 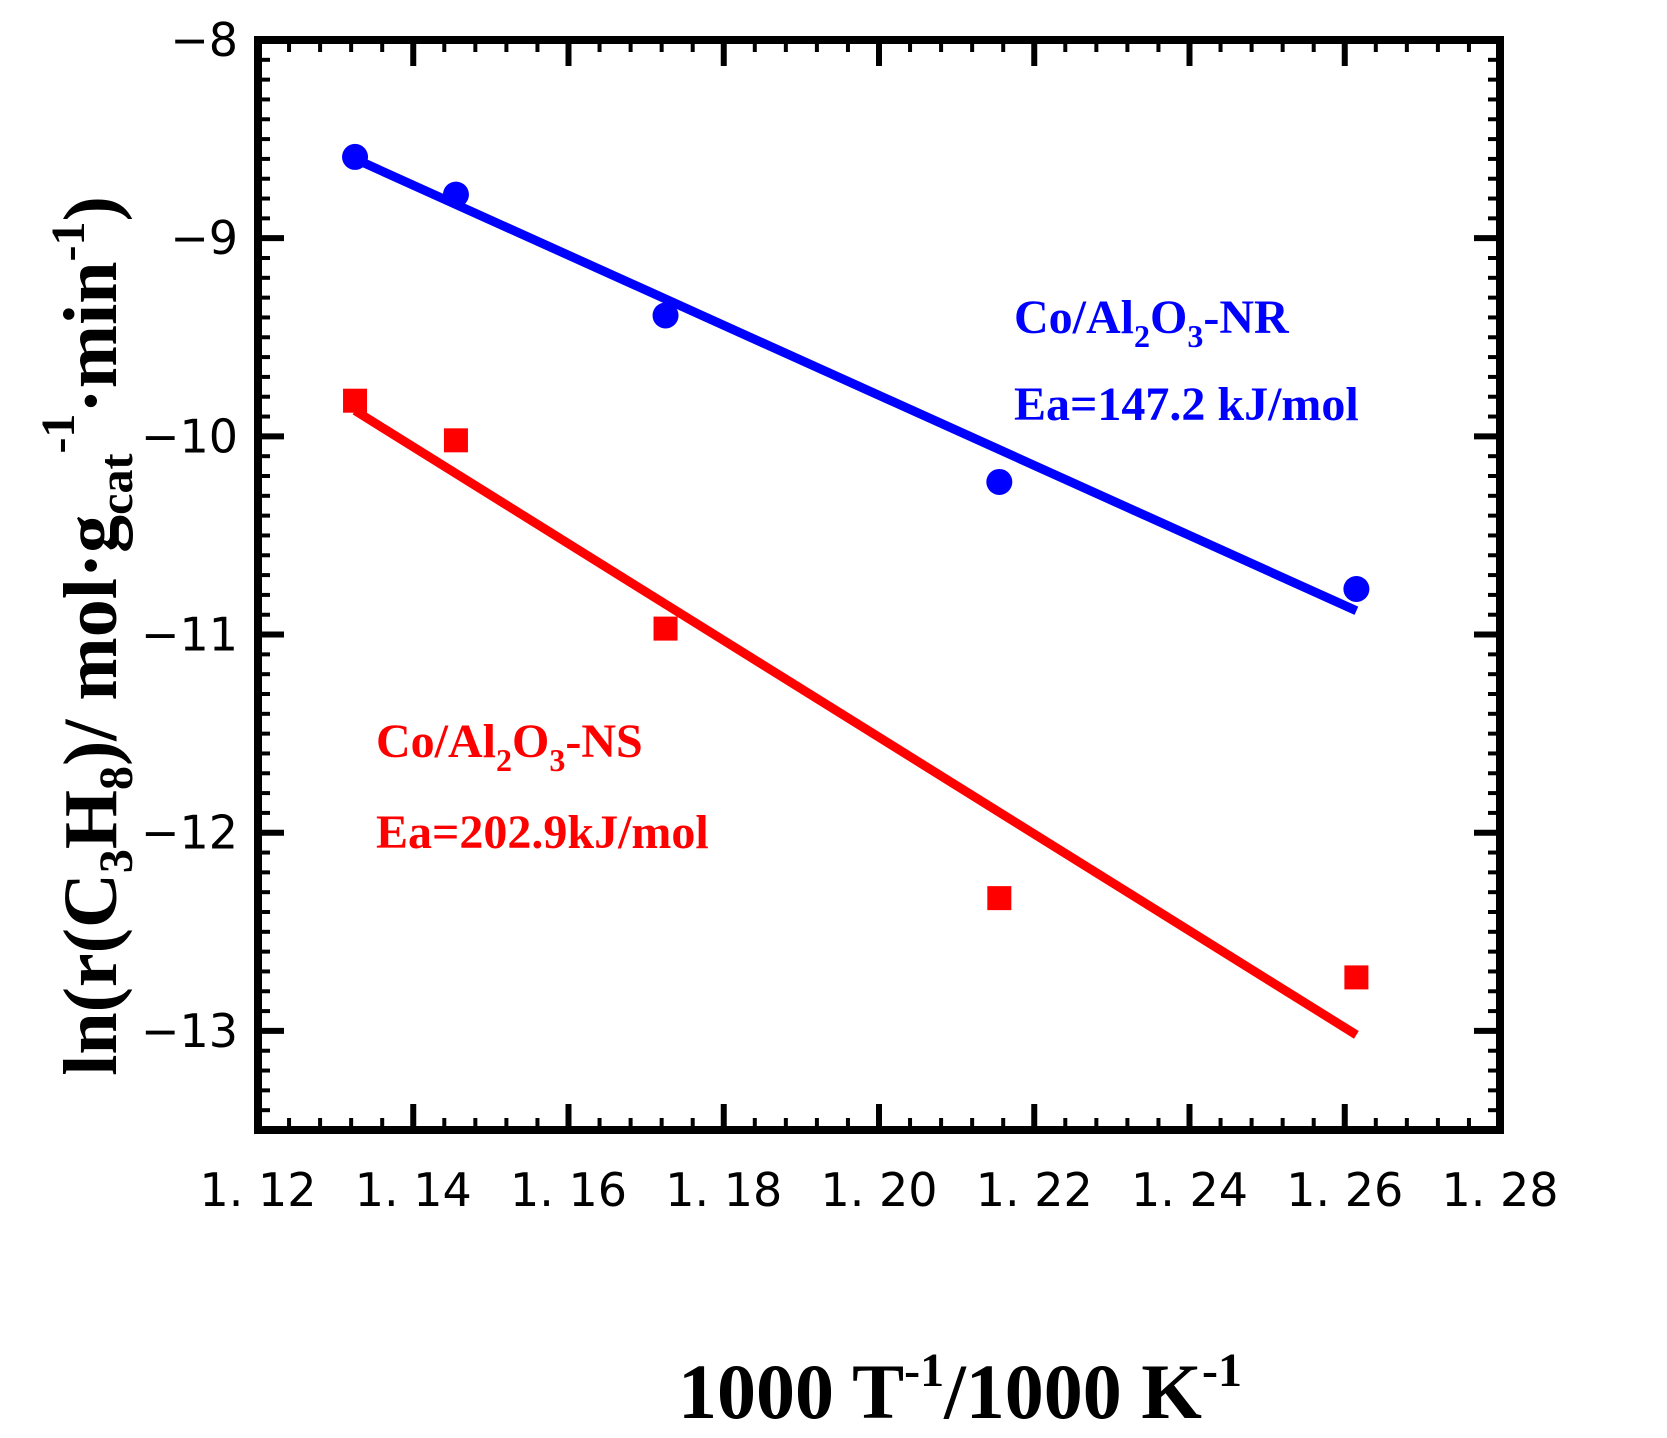 I want to click on y-axis-title-sub1: 3, so click(x=116, y=861).